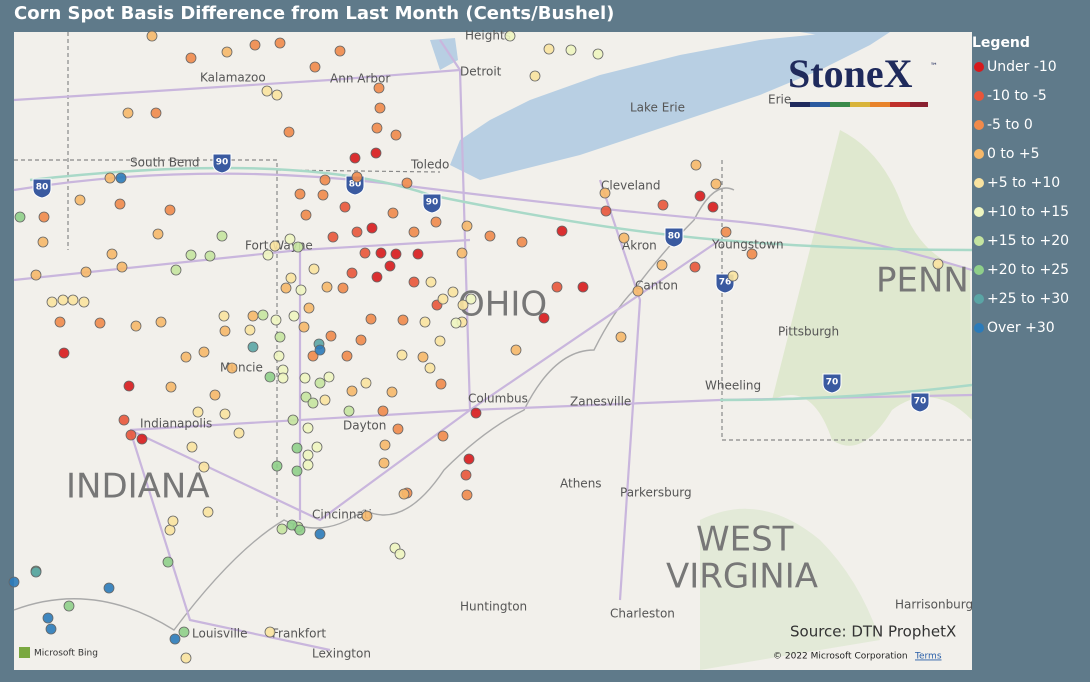  What do you see at coordinates (1023, 183) in the screenshot?
I see `legend-label: +5 to +10` at bounding box center [1023, 183].